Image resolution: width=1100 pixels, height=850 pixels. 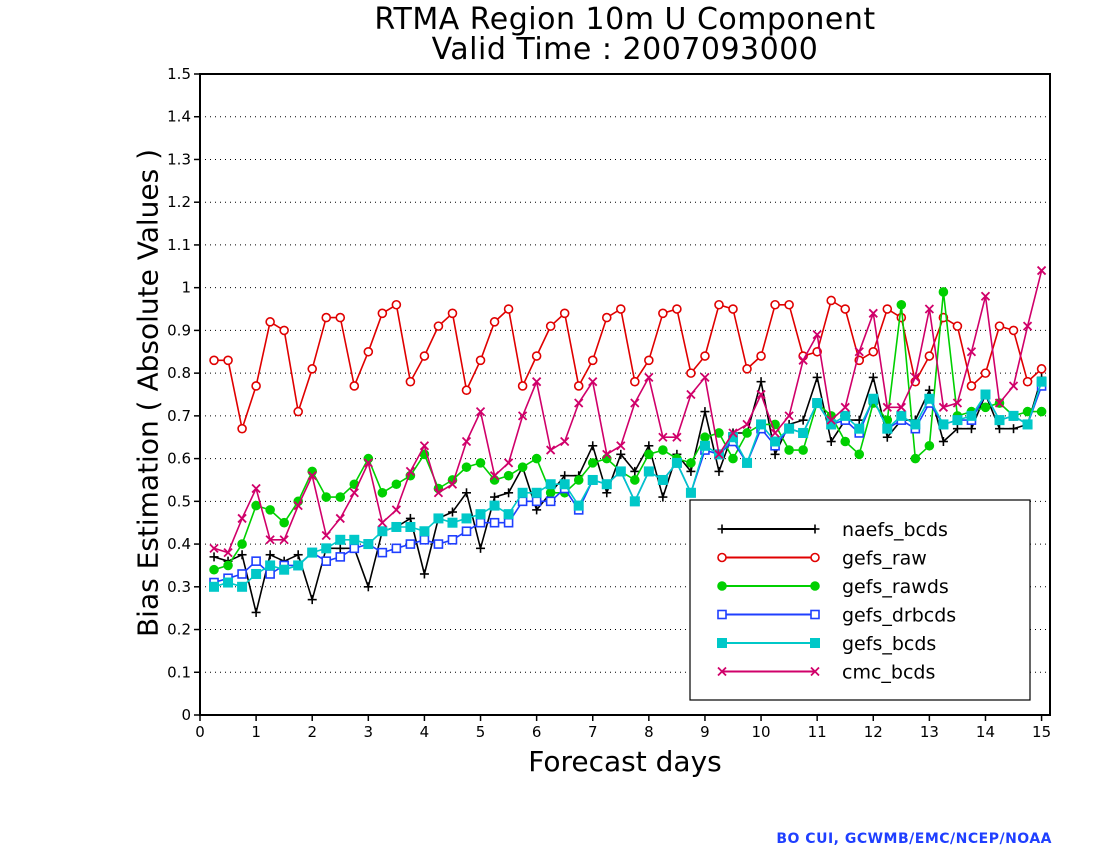 What do you see at coordinates (705, 732) in the screenshot?
I see `x-tick-label: 9` at bounding box center [705, 732].